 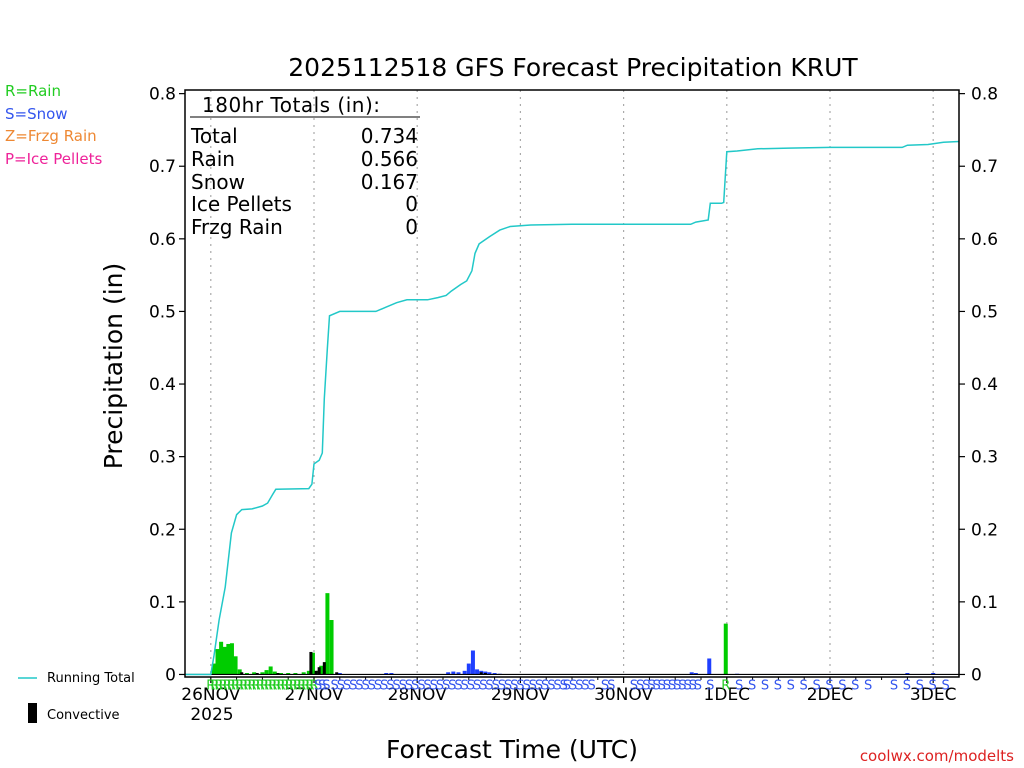 I want to click on totals-label-total: Total, so click(x=214, y=136).